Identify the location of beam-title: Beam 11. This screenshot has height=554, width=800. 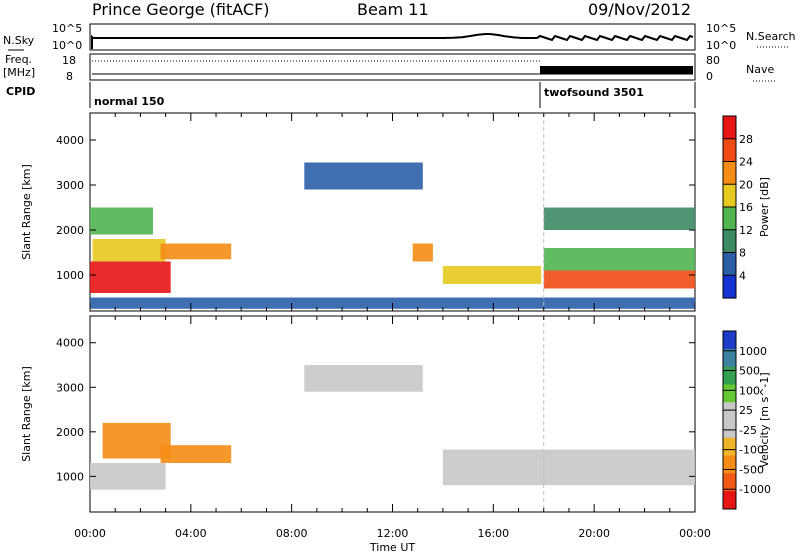
(393, 9).